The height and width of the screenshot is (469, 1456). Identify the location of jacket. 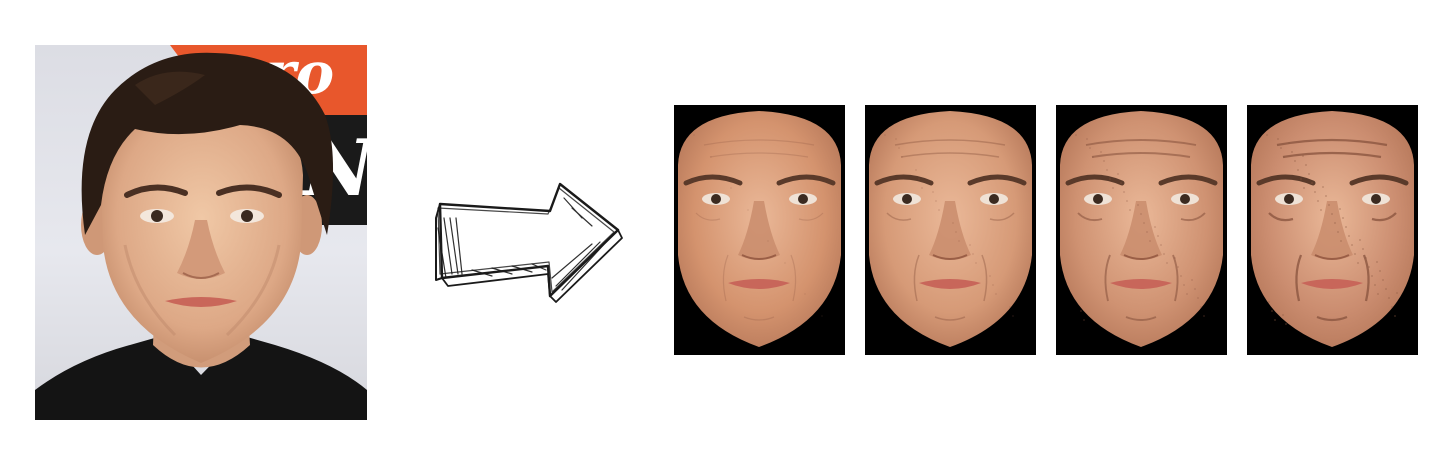
(201, 377).